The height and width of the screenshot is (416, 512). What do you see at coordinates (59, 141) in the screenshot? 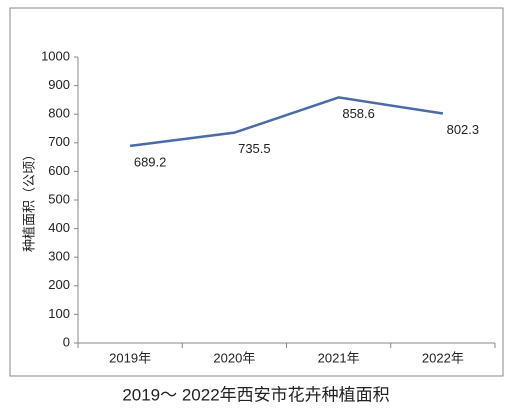
I see `y-tick-label: 700` at bounding box center [59, 141].